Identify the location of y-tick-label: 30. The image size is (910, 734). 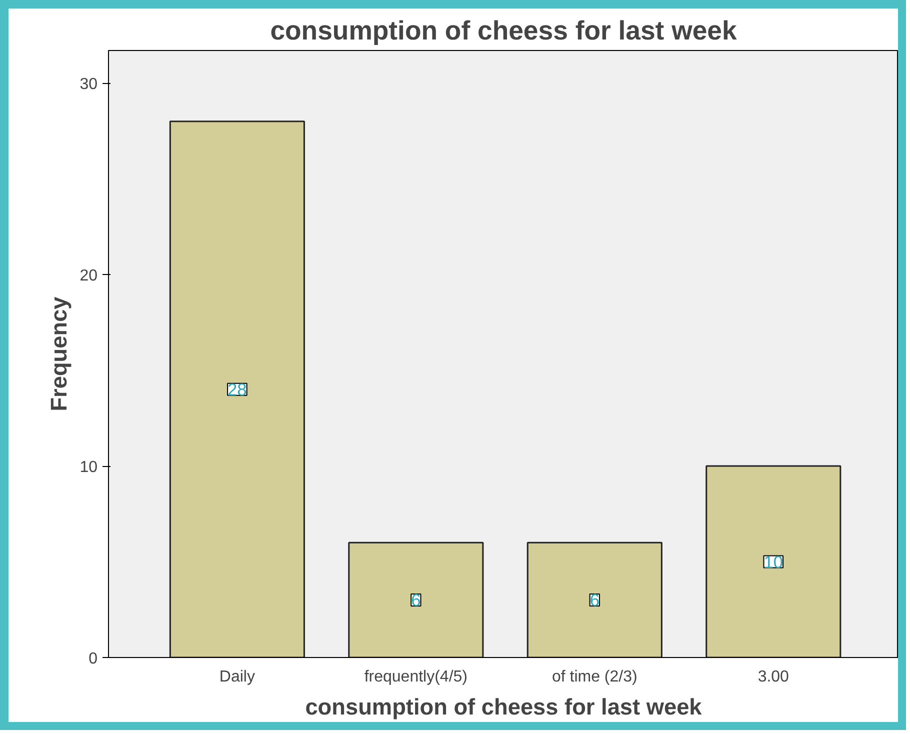
(89, 85).